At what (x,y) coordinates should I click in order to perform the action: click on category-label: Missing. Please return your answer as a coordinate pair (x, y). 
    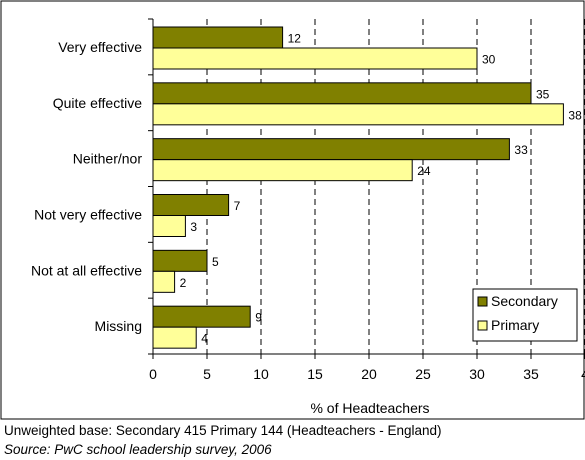
    Looking at the image, I should click on (118, 326).